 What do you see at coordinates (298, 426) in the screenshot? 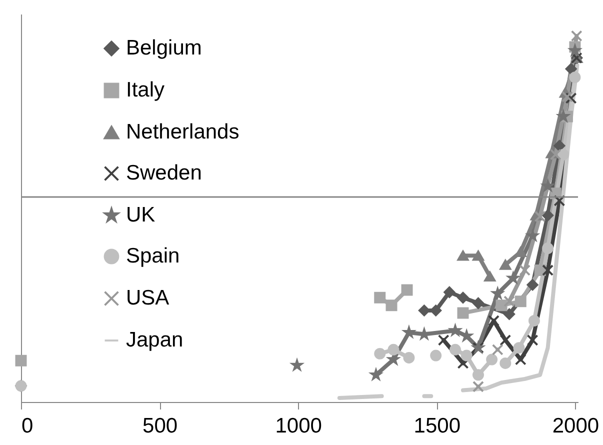
I see `x-tick-label: 1000` at bounding box center [298, 426].